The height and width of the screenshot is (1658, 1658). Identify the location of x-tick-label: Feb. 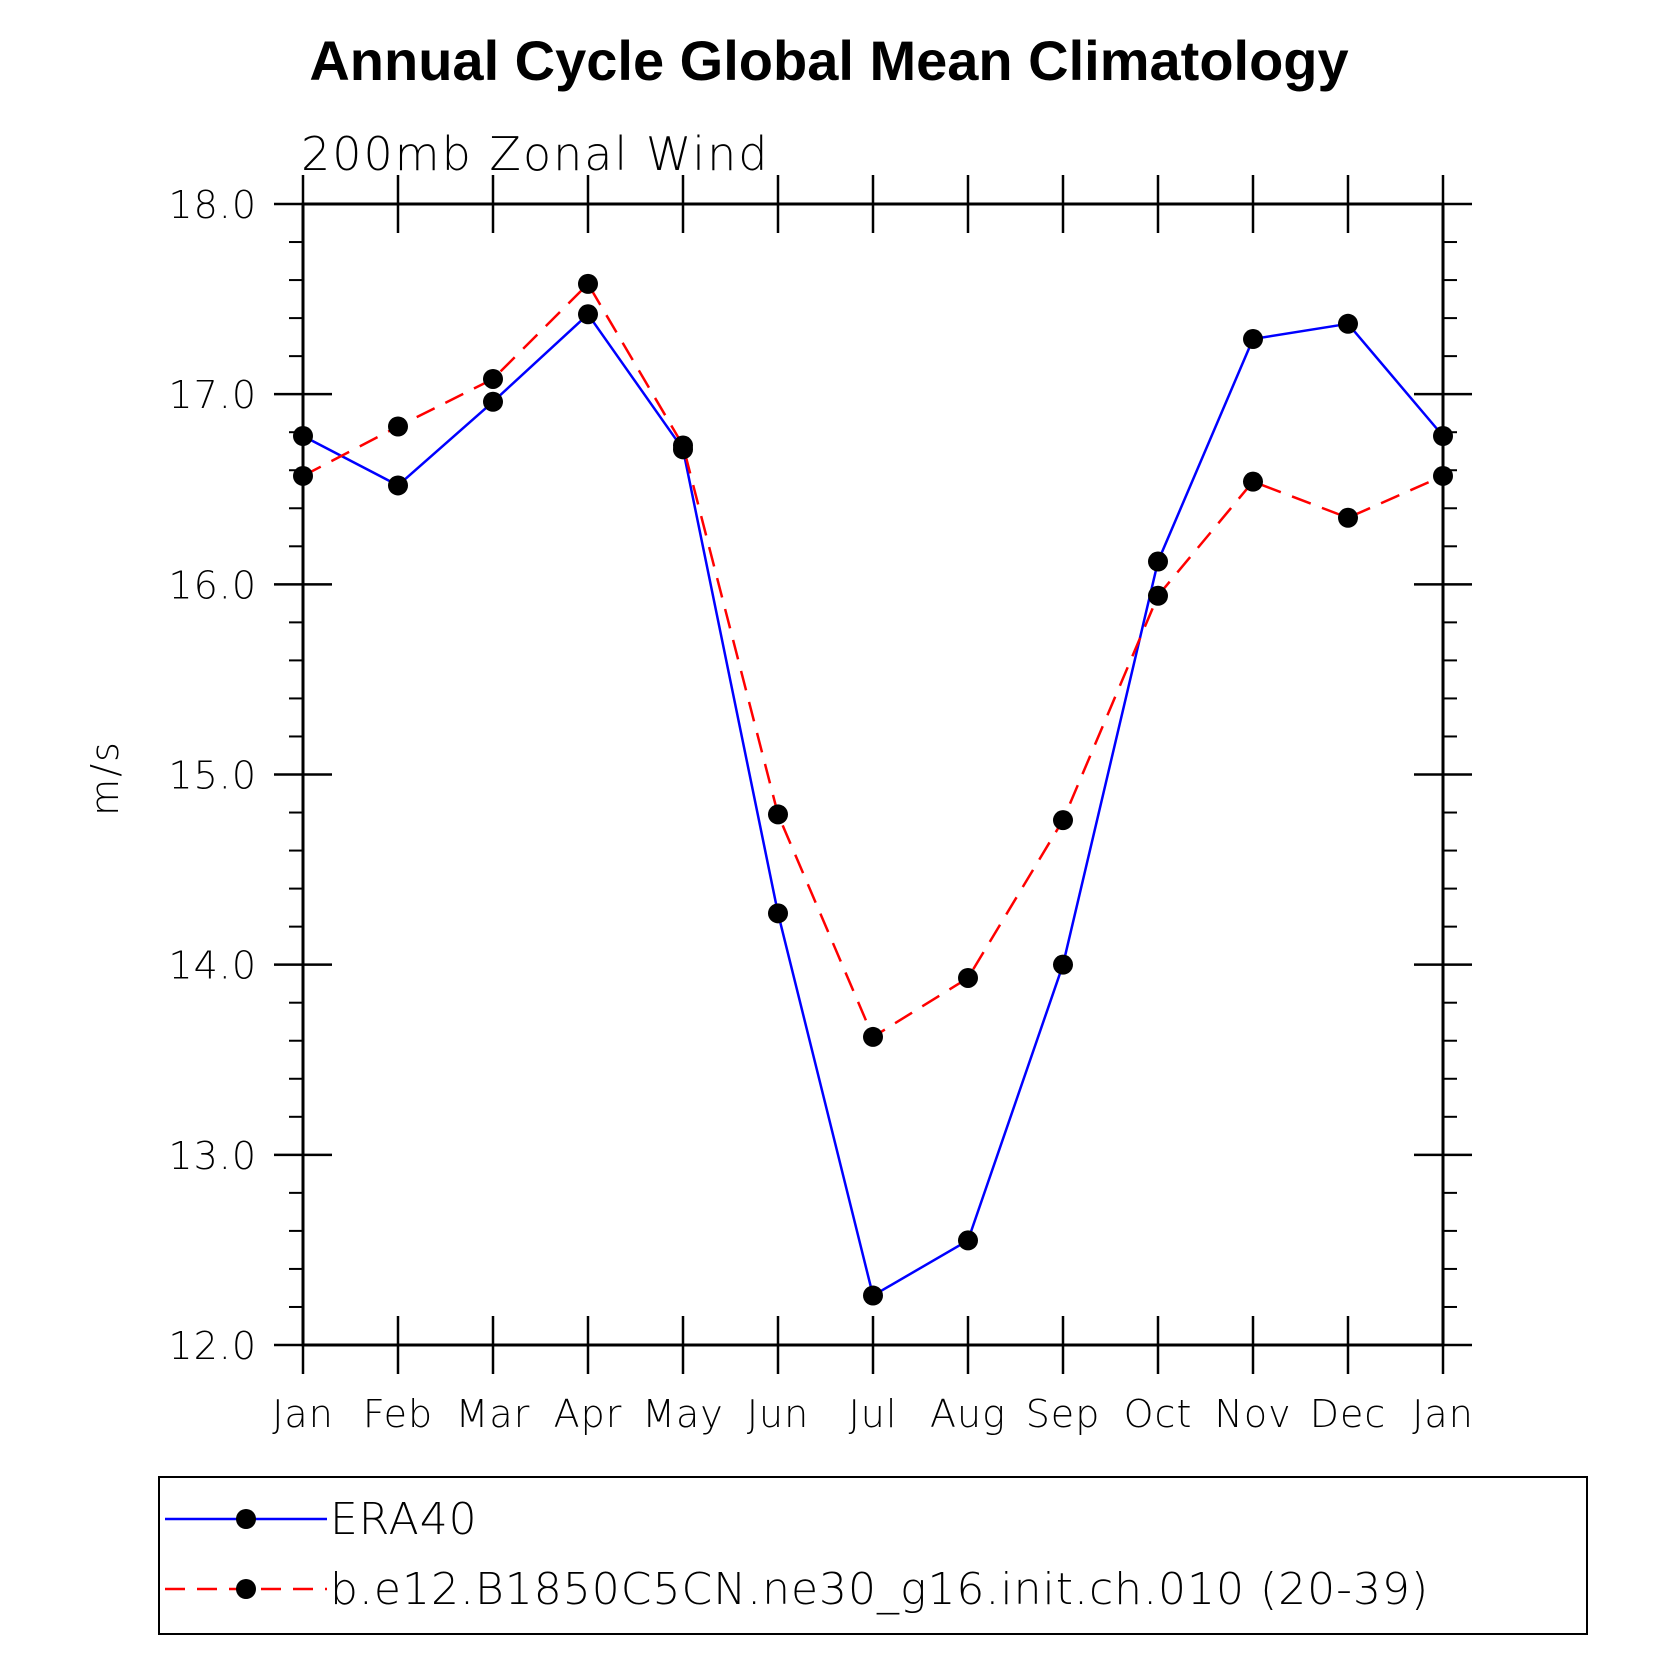
(398, 1414).